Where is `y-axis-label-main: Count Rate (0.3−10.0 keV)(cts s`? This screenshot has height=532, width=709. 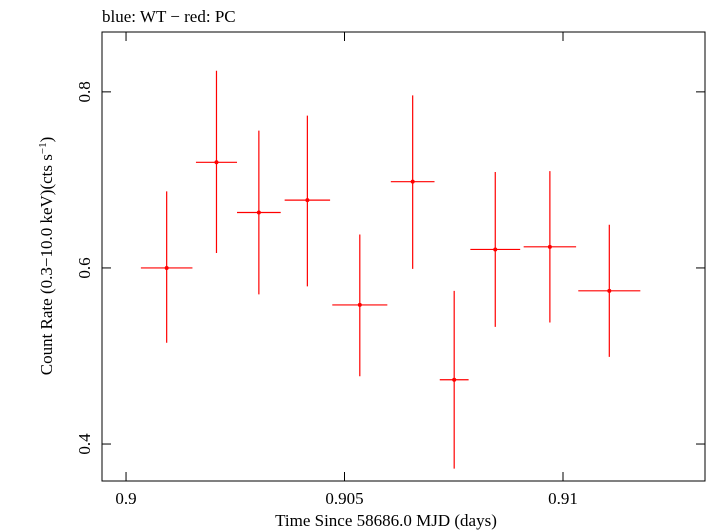 y-axis-label-main: Count Rate (0.3−10.0 keV)(cts s is located at coordinates (46, 264).